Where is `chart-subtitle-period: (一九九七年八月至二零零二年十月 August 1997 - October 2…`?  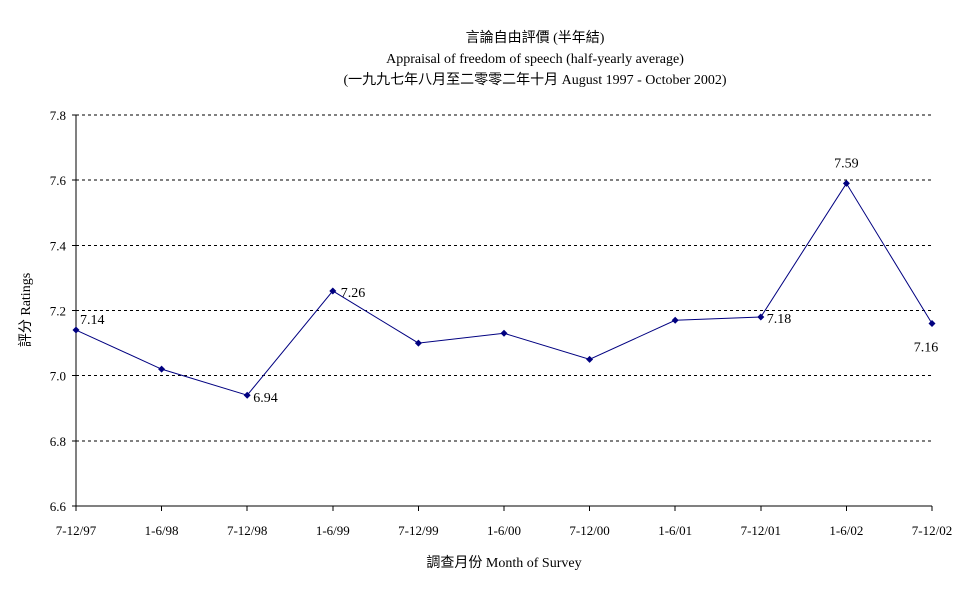
chart-subtitle-period: (一九九七年八月至二零零二年十月 August 1997 - October 2… is located at coordinates (535, 80).